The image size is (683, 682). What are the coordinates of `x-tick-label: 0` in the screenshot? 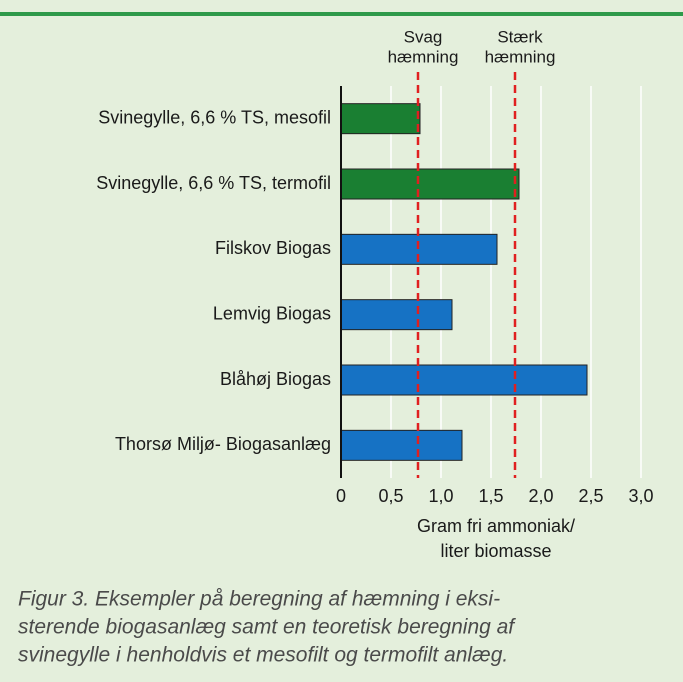 It's located at (341, 496).